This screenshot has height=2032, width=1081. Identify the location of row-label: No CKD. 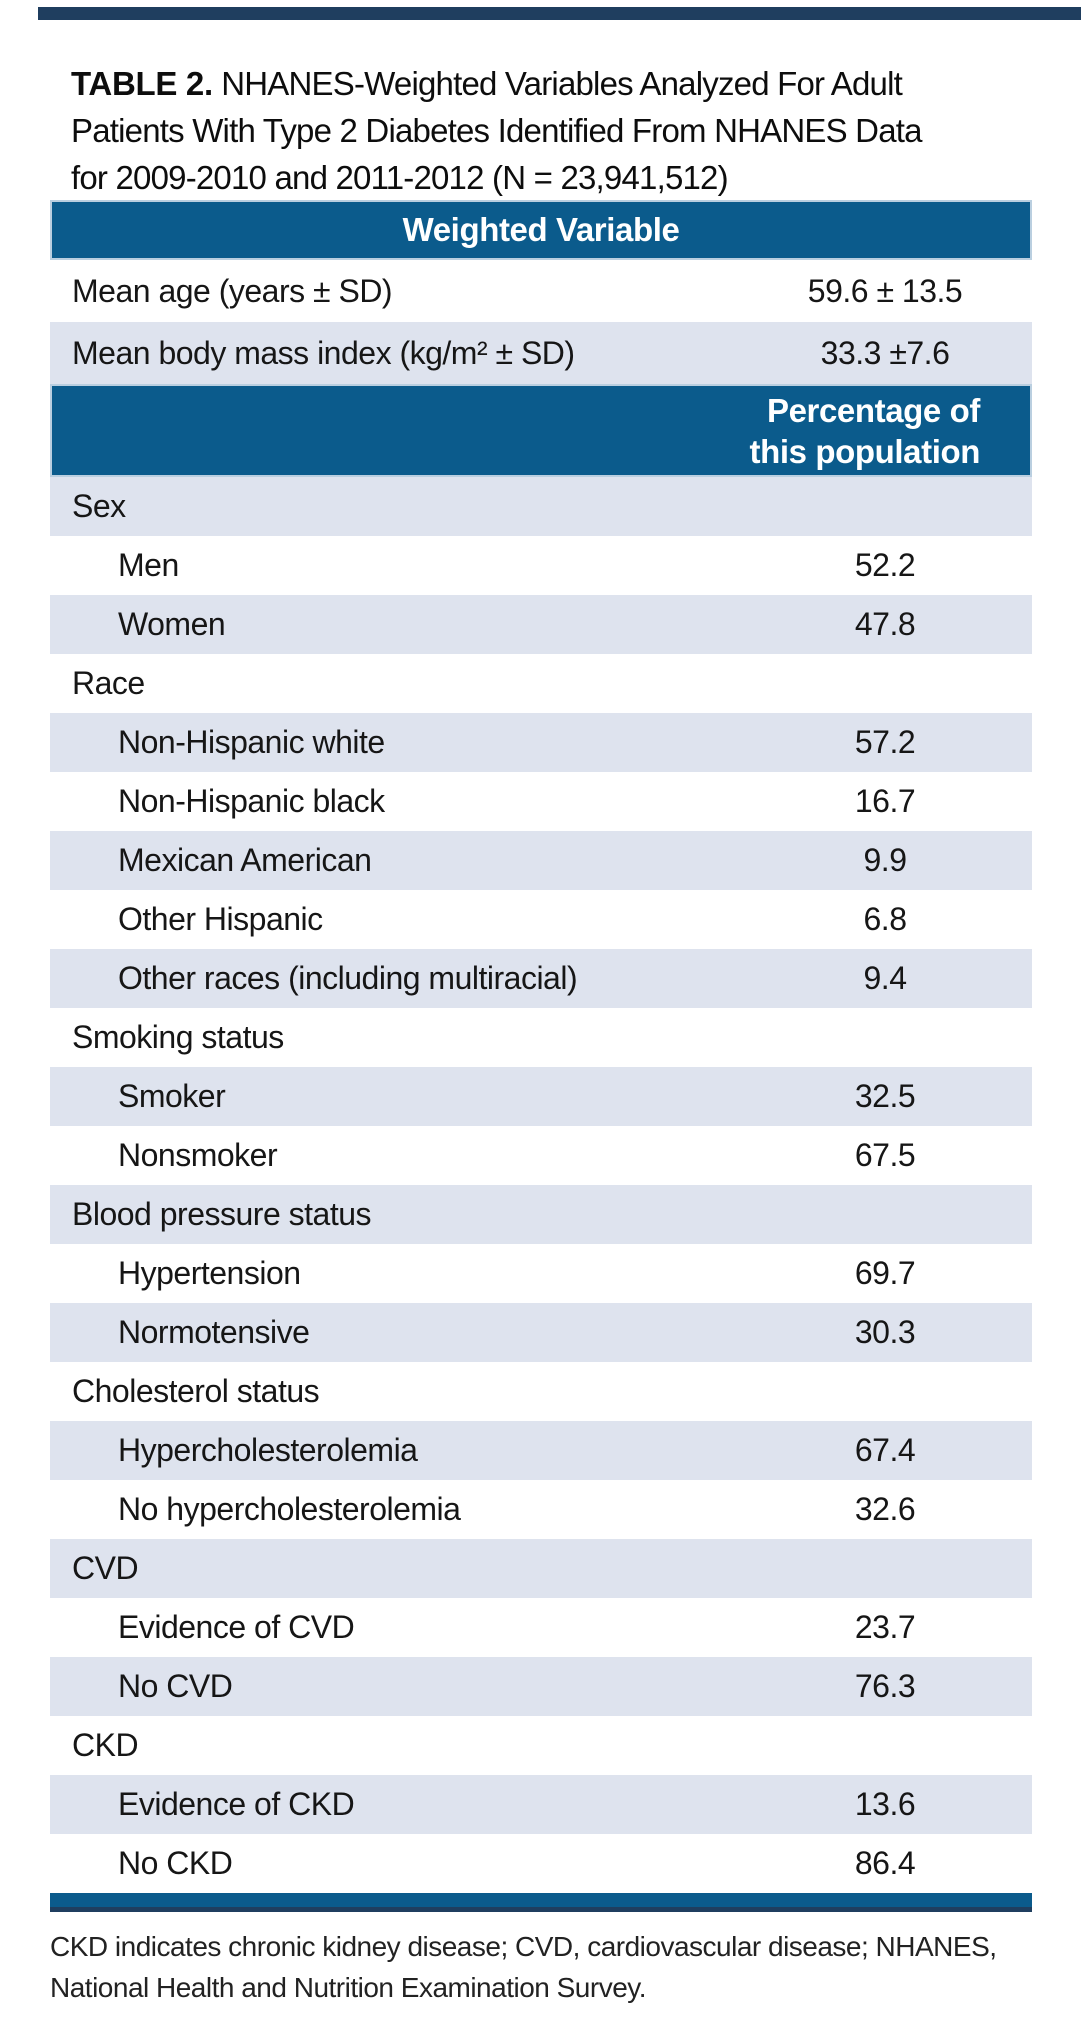
(175, 1863).